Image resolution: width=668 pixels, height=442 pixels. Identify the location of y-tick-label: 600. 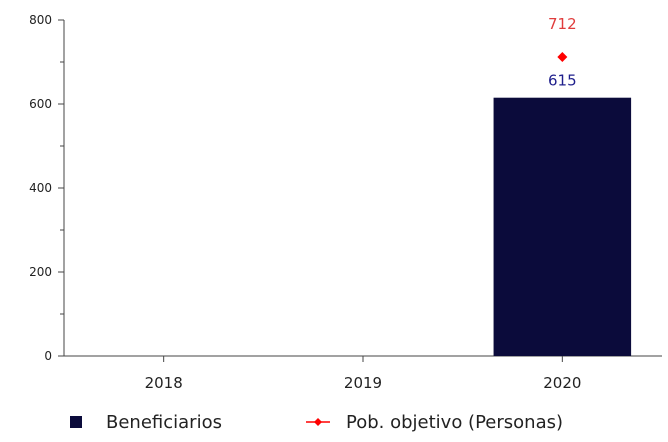
(40, 104).